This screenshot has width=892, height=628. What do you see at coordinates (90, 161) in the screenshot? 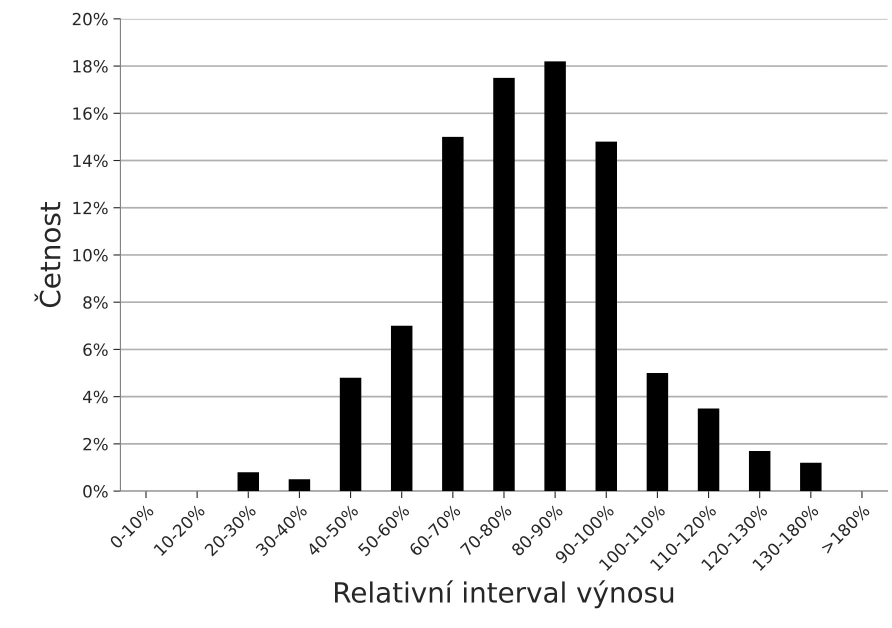
I see `y-tick-label: 14%` at bounding box center [90, 161].